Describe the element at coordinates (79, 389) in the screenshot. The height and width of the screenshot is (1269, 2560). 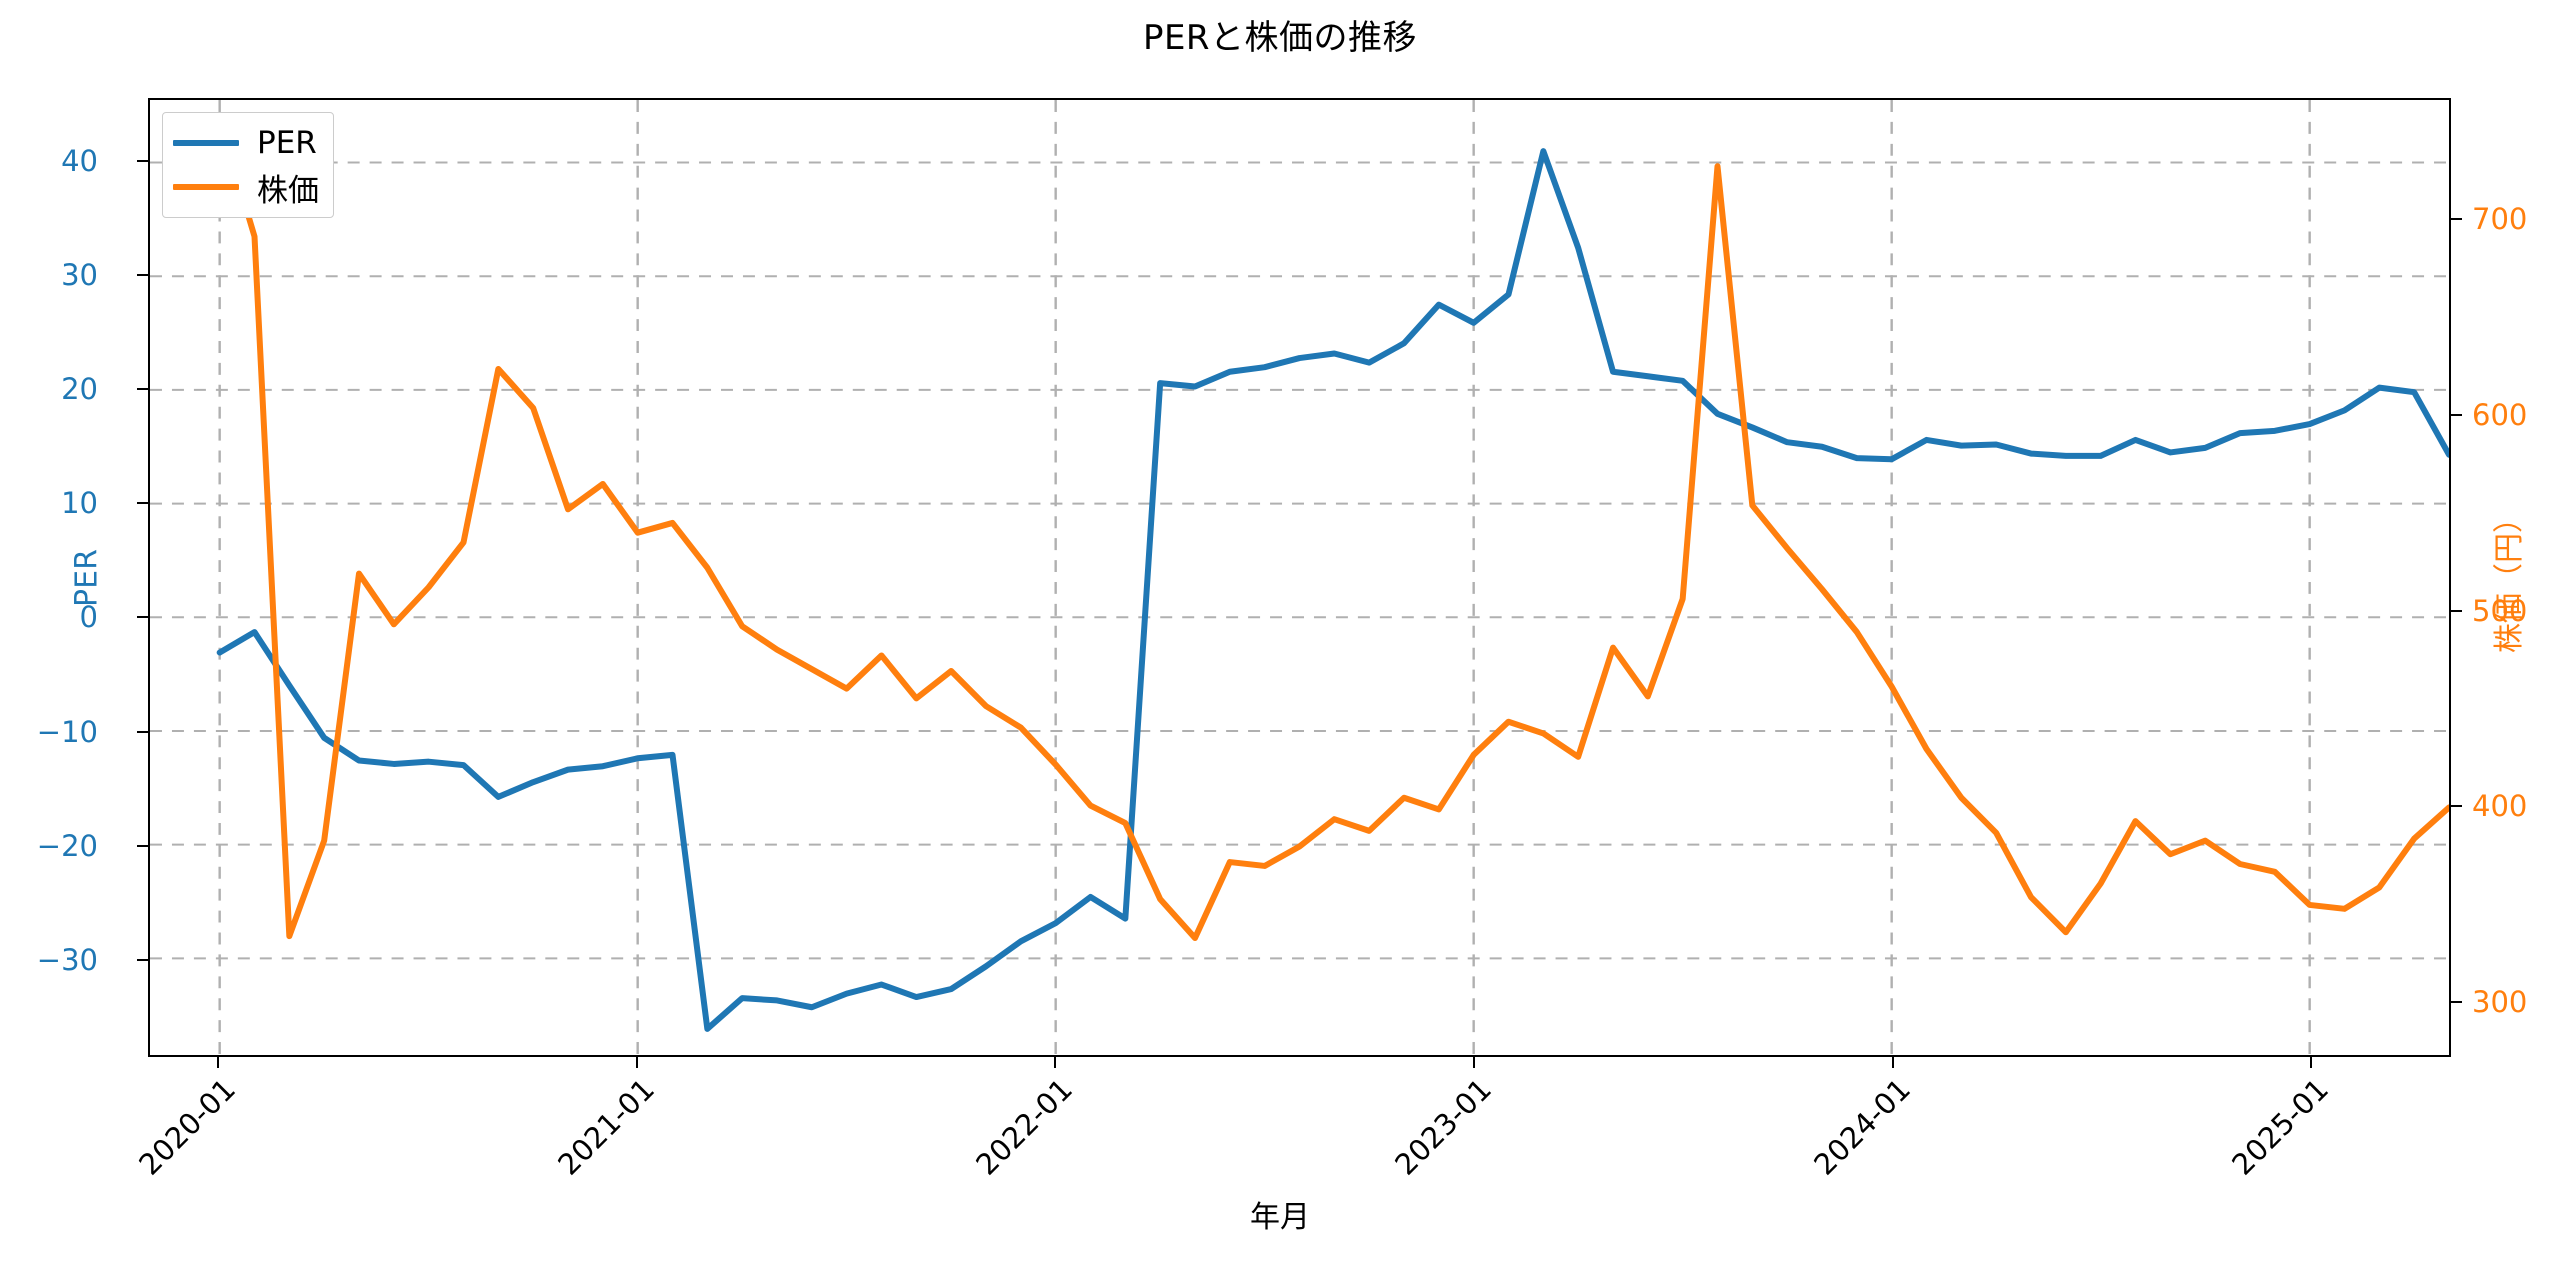
I see `y-axis-tick-label-left: 20` at that location.